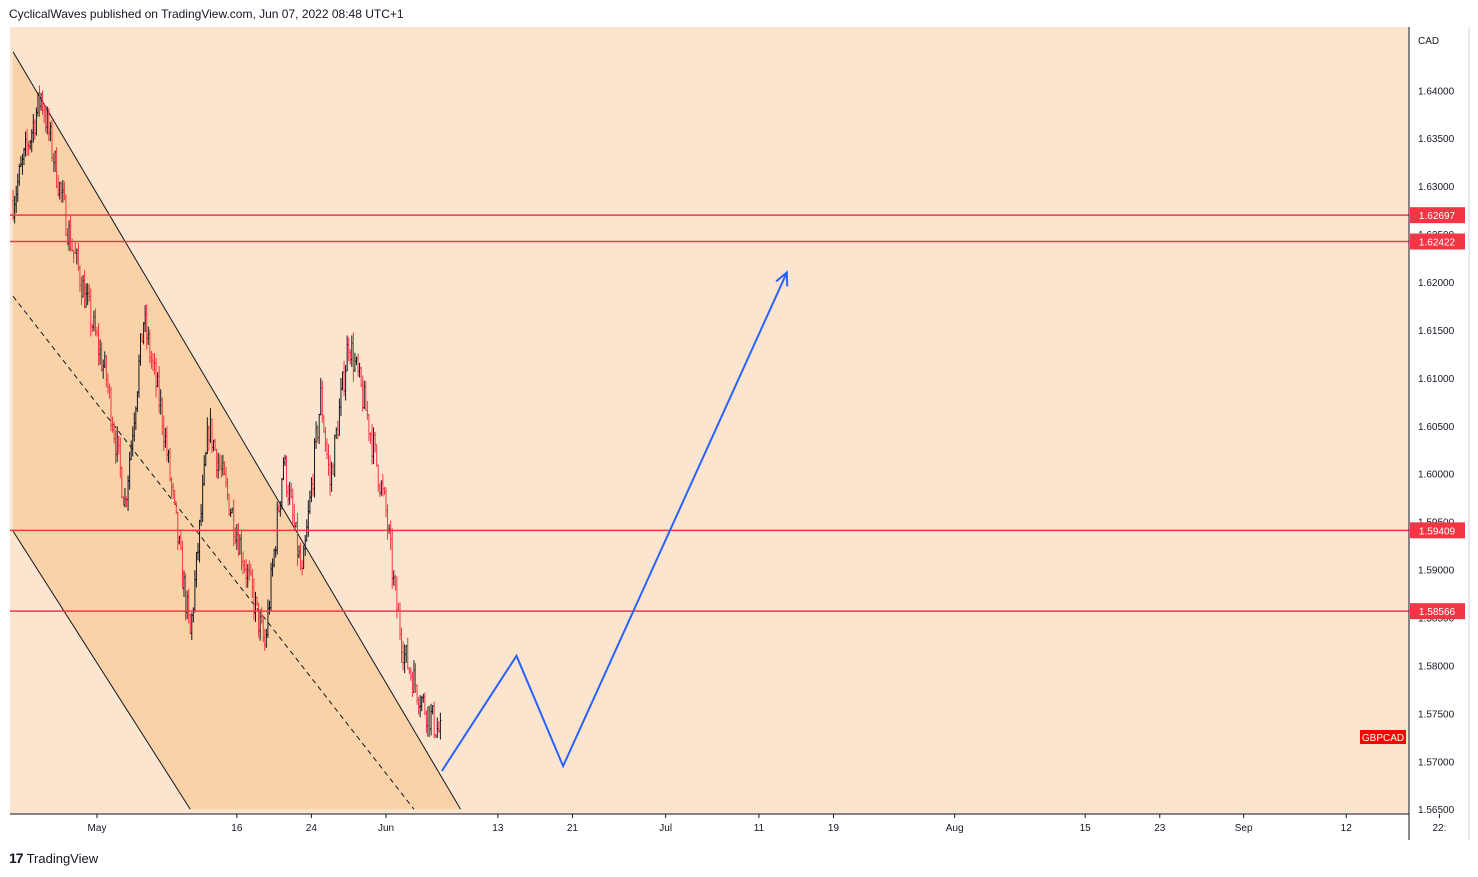 Image resolution: width=1478 pixels, height=877 pixels. What do you see at coordinates (1347, 828) in the screenshot?
I see `time-tick-label: 12` at bounding box center [1347, 828].